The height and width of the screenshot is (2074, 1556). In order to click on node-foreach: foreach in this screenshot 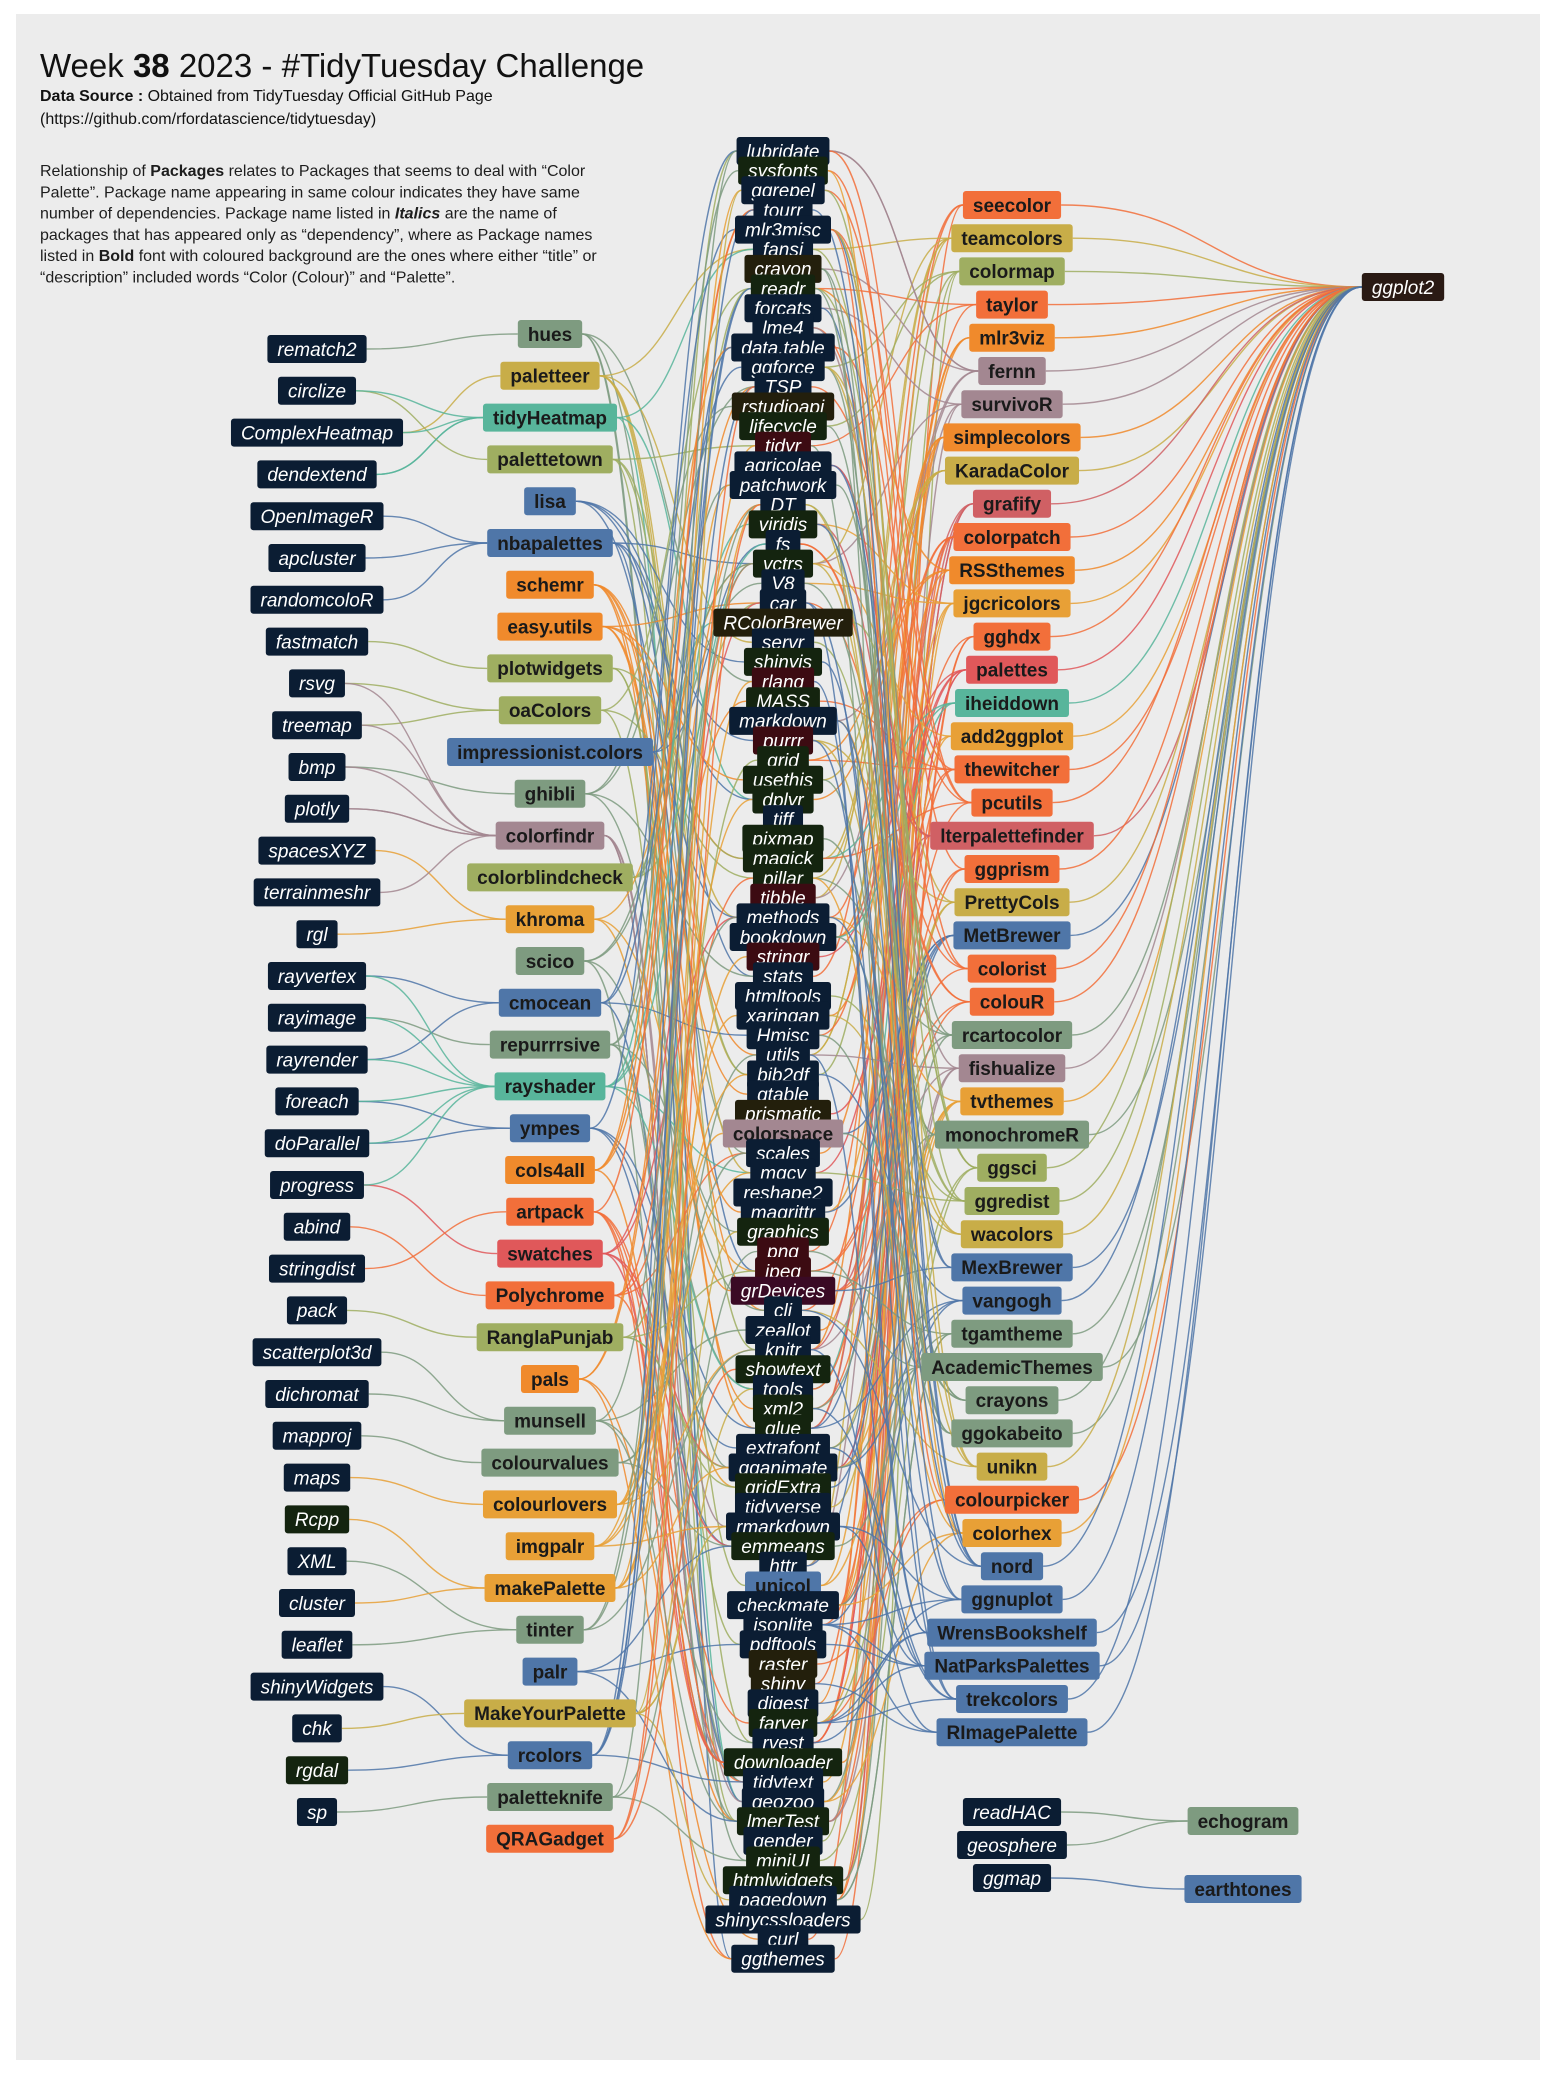, I will do `click(317, 1101)`.